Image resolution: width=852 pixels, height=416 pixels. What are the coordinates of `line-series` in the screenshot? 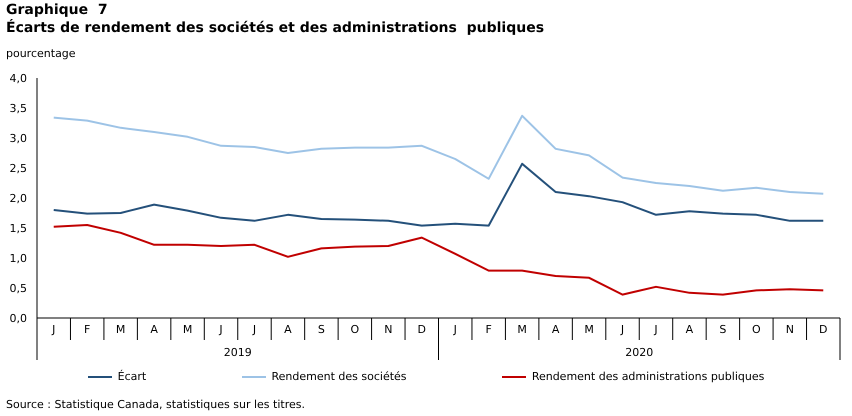 It's located at (438, 194).